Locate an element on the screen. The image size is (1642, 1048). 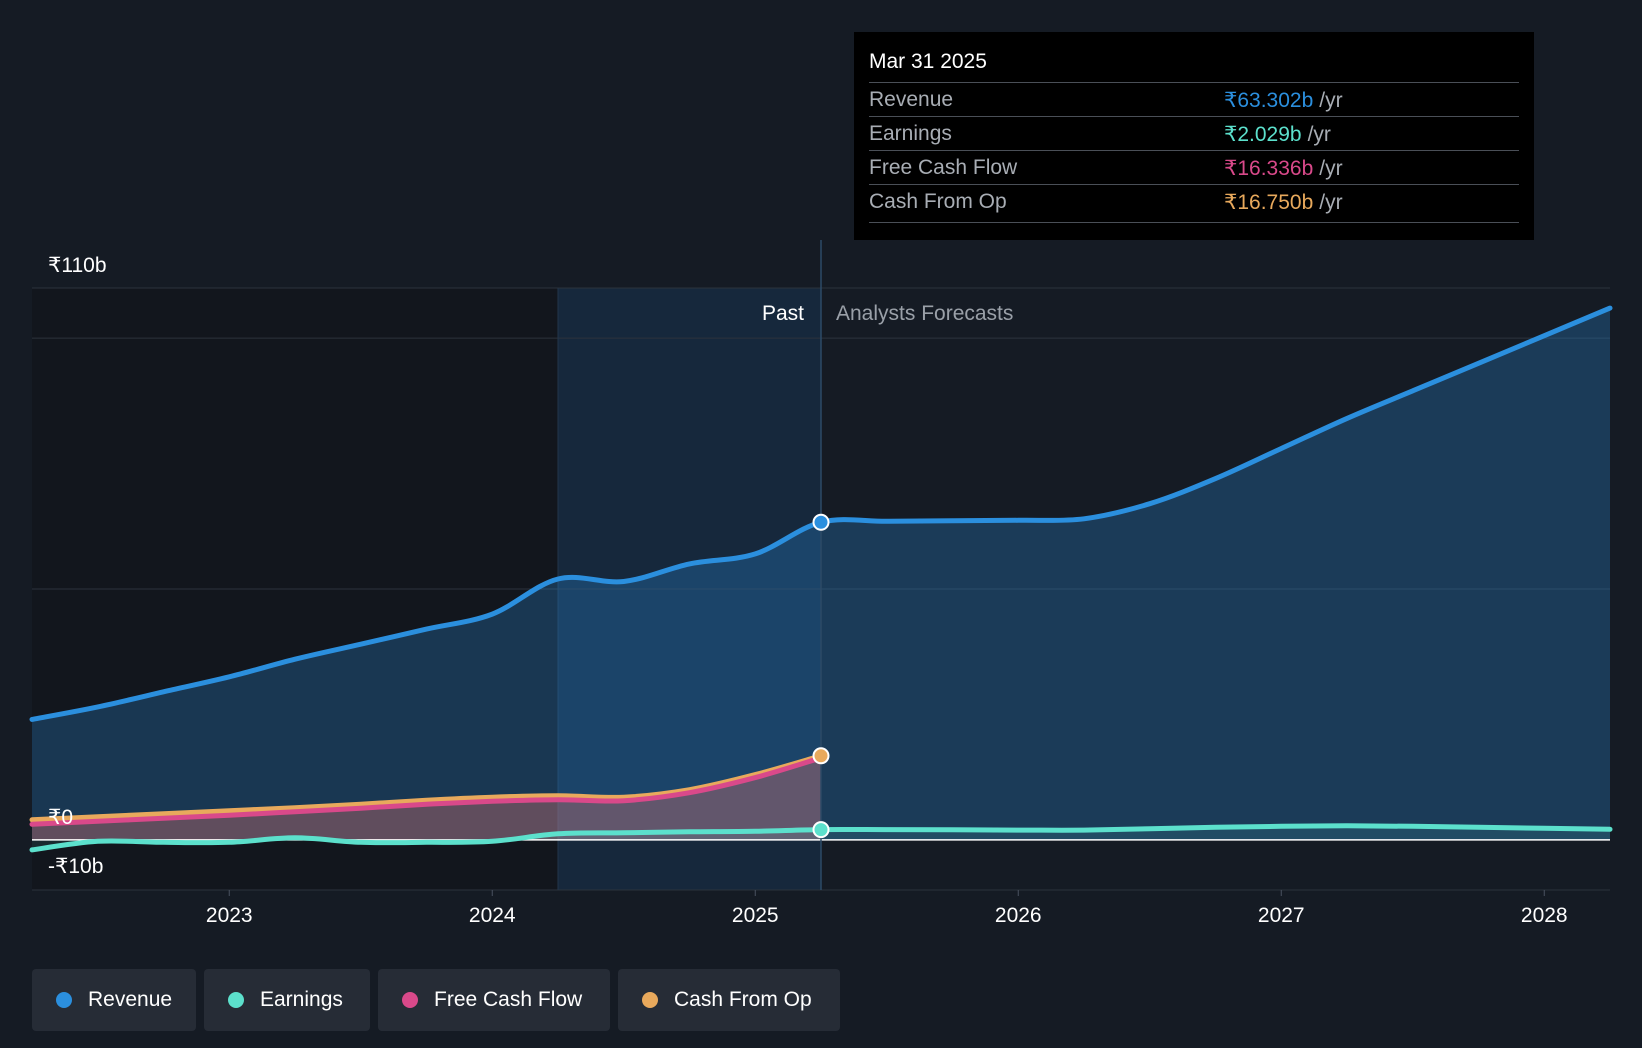
tooltip-label: Earnings is located at coordinates (910, 133).